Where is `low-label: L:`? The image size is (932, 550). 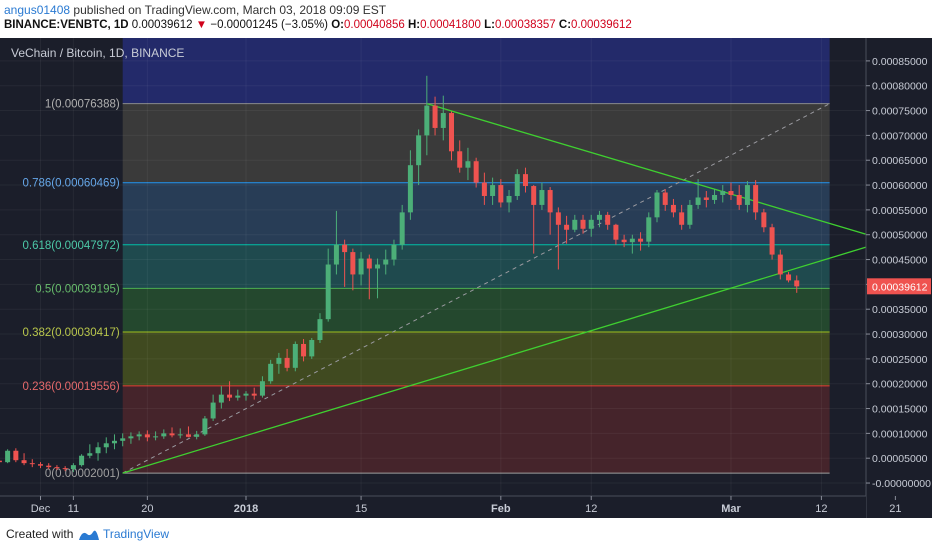
low-label: L: is located at coordinates (489, 25).